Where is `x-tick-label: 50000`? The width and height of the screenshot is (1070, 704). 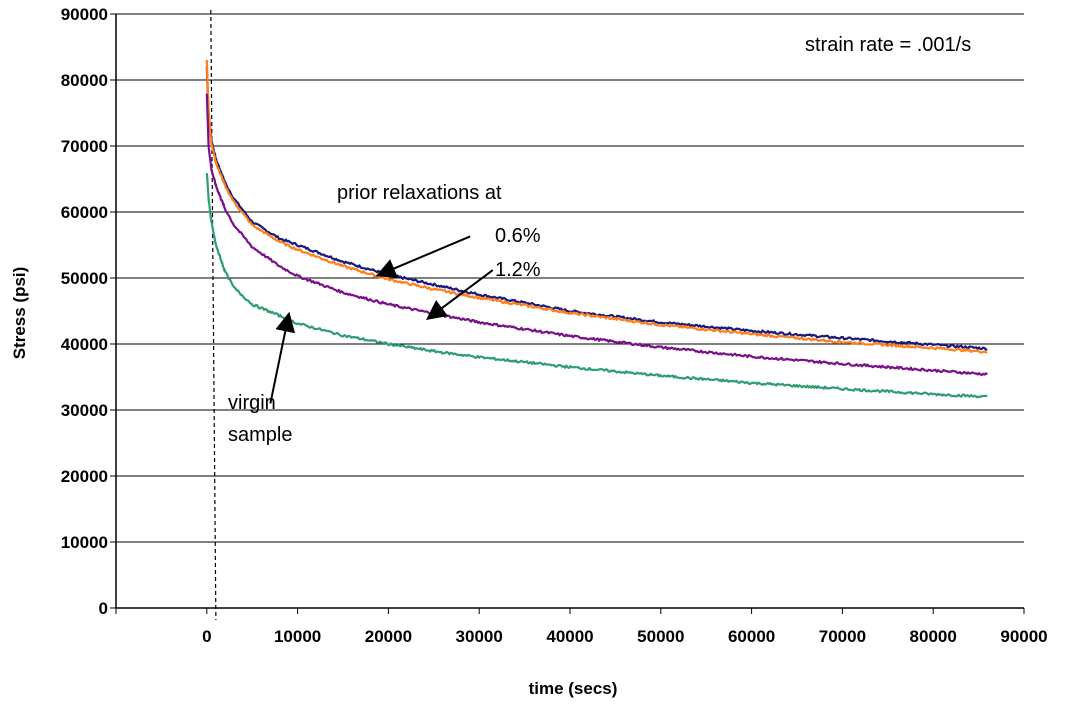
x-tick-label: 50000 is located at coordinates (660, 636).